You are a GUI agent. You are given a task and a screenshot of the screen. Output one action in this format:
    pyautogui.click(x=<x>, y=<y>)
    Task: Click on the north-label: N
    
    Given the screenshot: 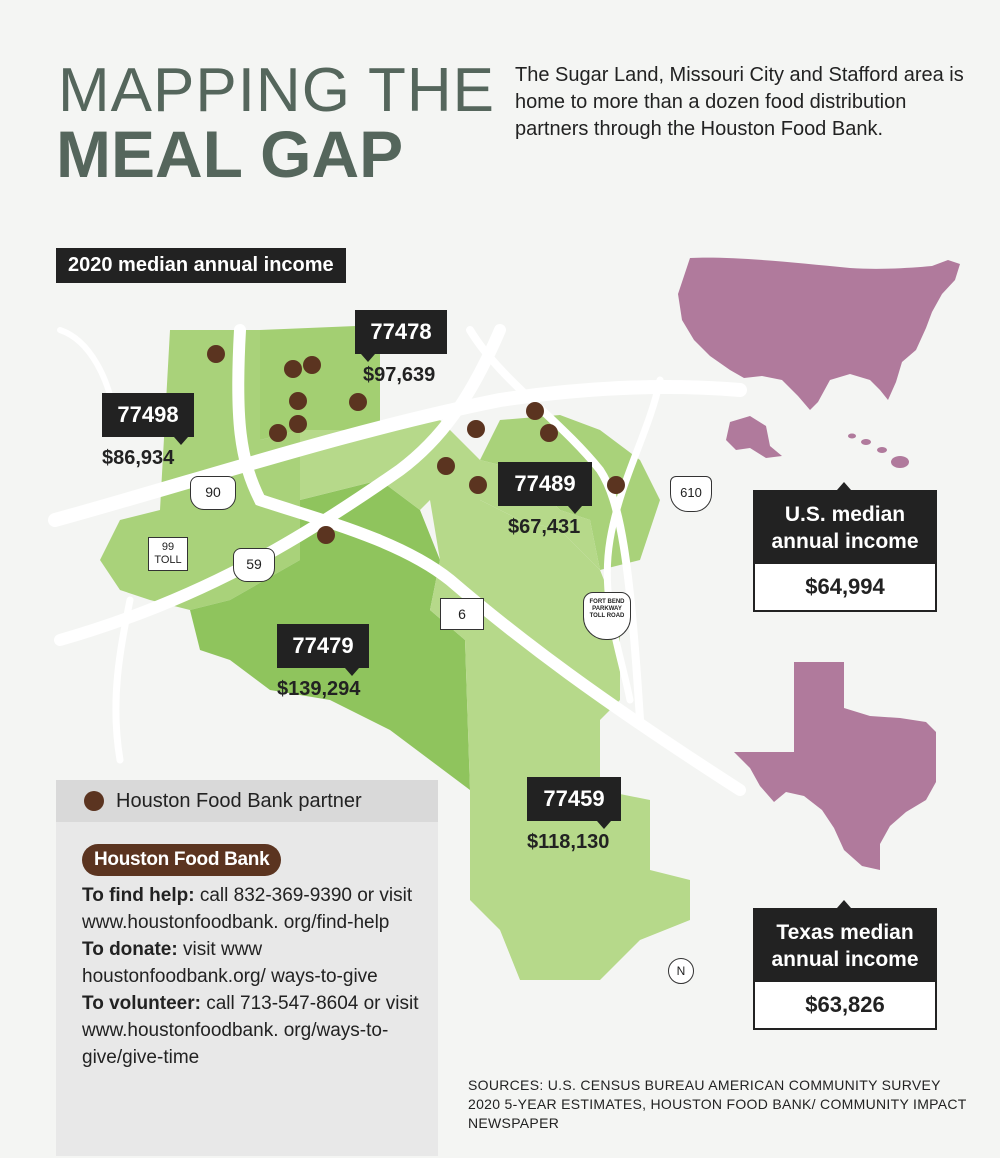 What is the action you would take?
    pyautogui.click(x=681, y=971)
    